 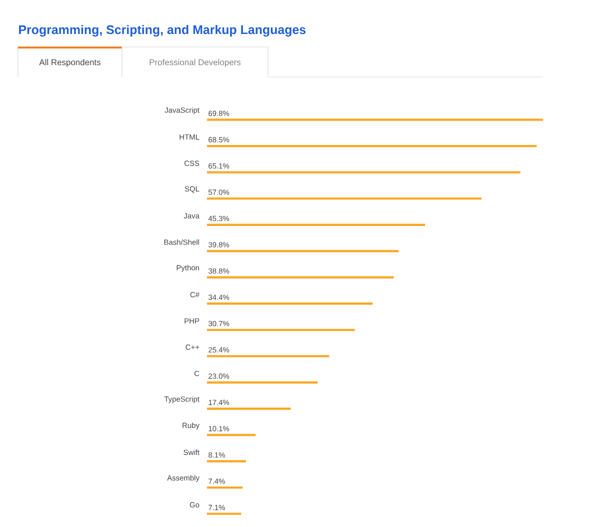 What do you see at coordinates (195, 63) in the screenshot?
I see `text: Professional Developers` at bounding box center [195, 63].